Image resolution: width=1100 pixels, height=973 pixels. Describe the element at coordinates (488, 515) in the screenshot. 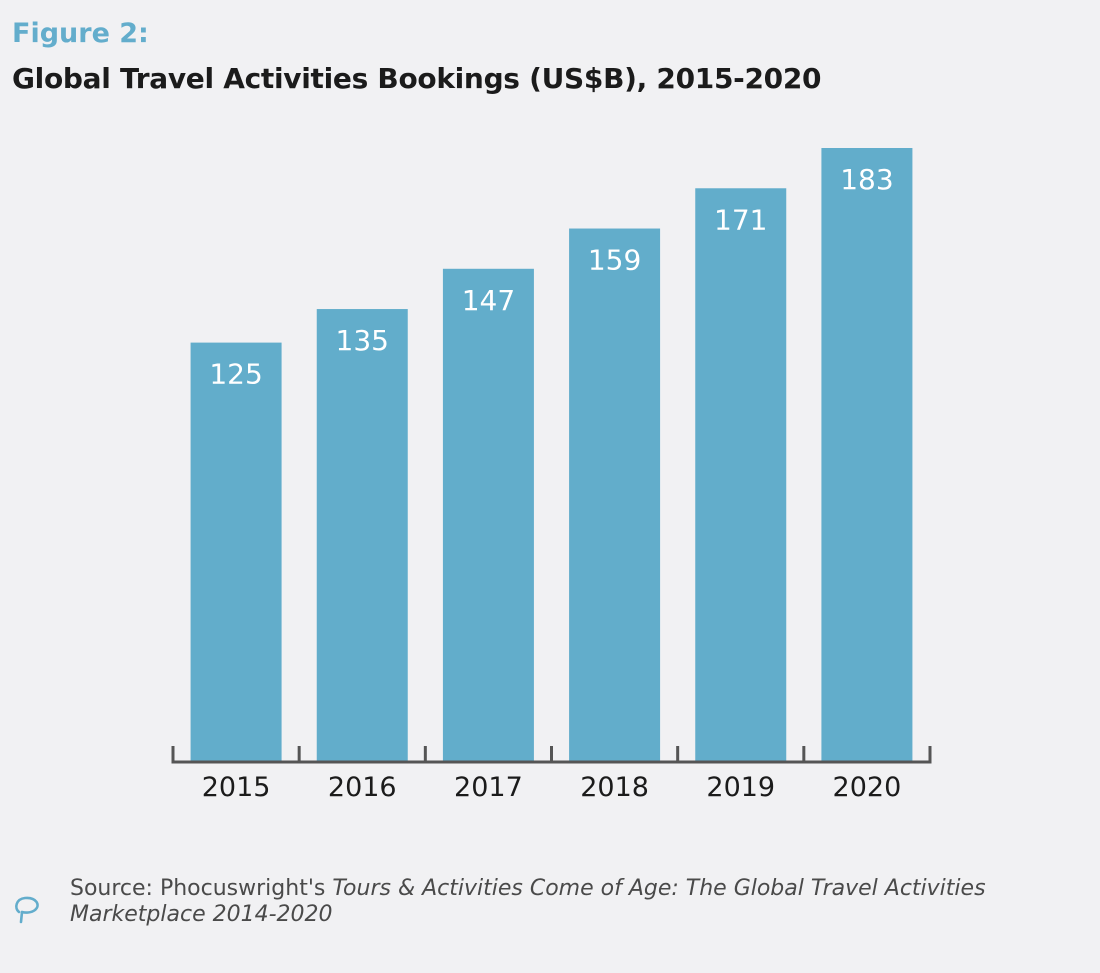

I see `bar-2017` at that location.